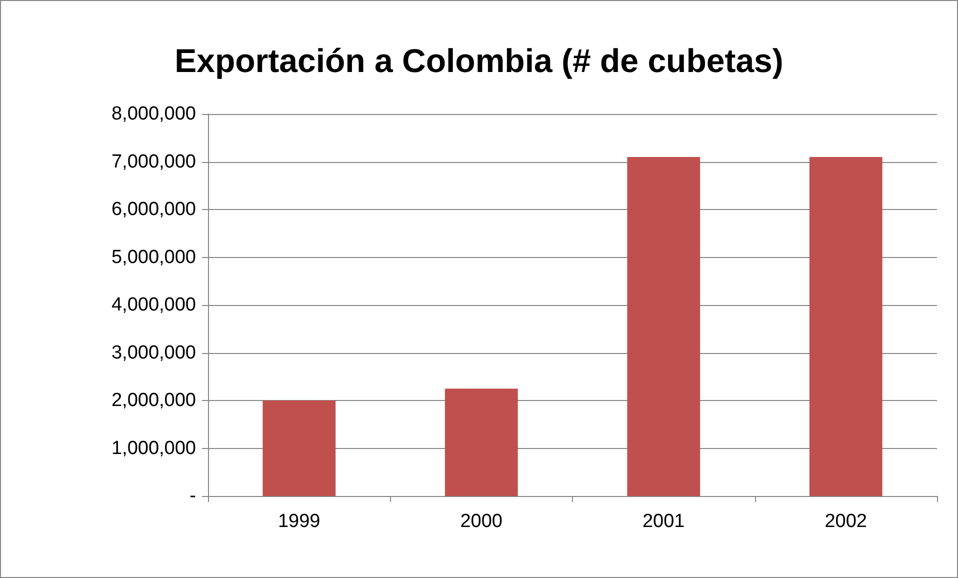 Image resolution: width=958 pixels, height=578 pixels. I want to click on x-tick-label: 2002, so click(846, 521).